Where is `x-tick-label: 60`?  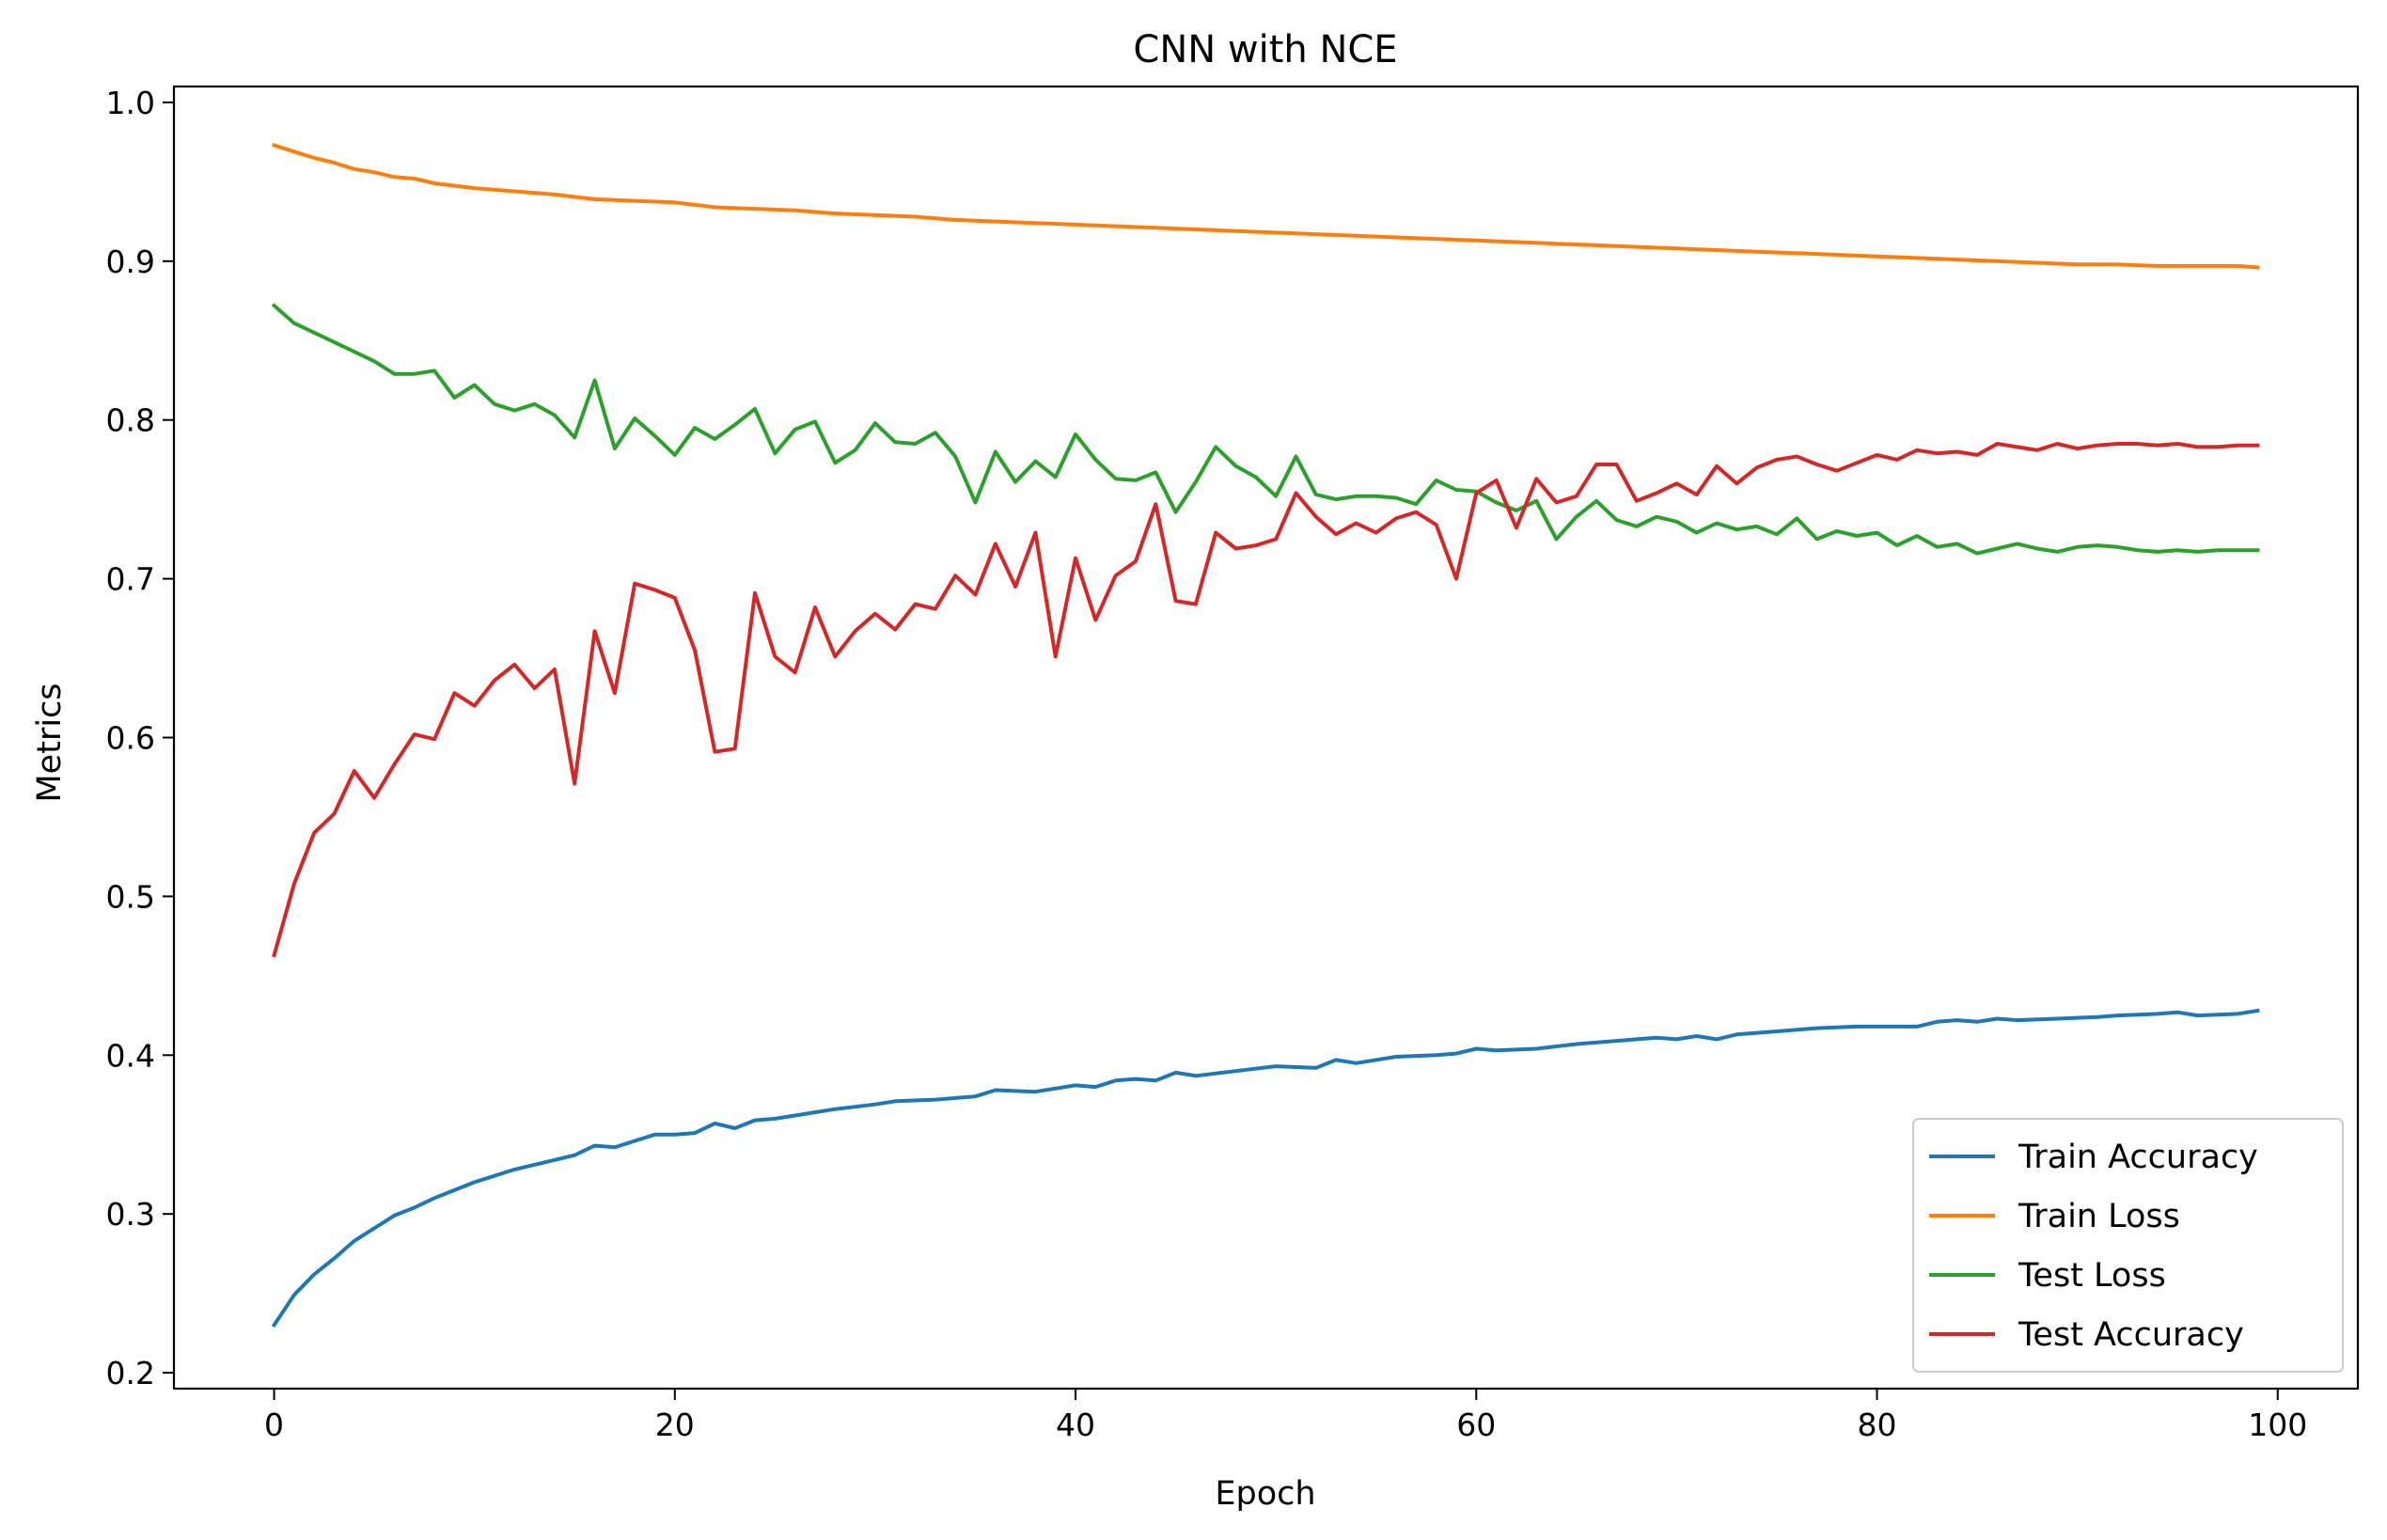 x-tick-label: 60 is located at coordinates (1476, 1424).